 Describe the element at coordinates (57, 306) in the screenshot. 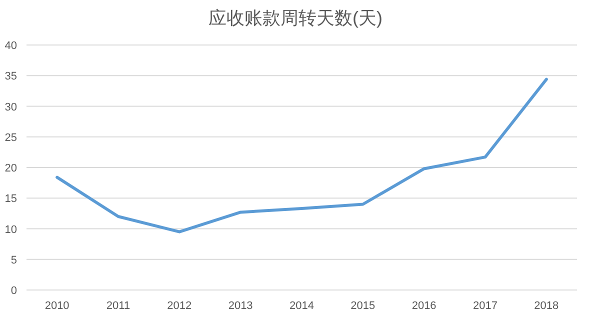

I see `x-tick-label: 2010` at that location.